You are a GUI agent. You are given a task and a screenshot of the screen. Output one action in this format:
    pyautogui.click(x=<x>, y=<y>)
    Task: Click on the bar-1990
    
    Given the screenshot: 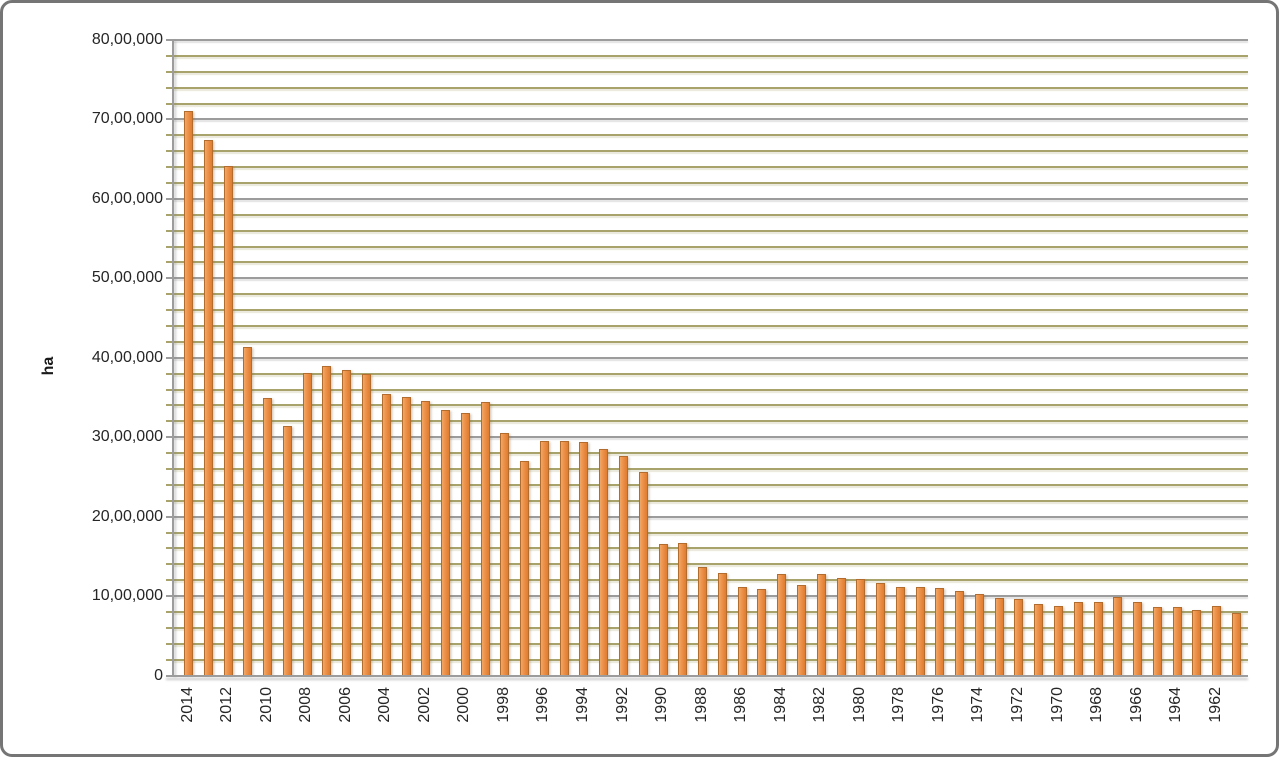 What is the action you would take?
    pyautogui.click(x=663, y=609)
    